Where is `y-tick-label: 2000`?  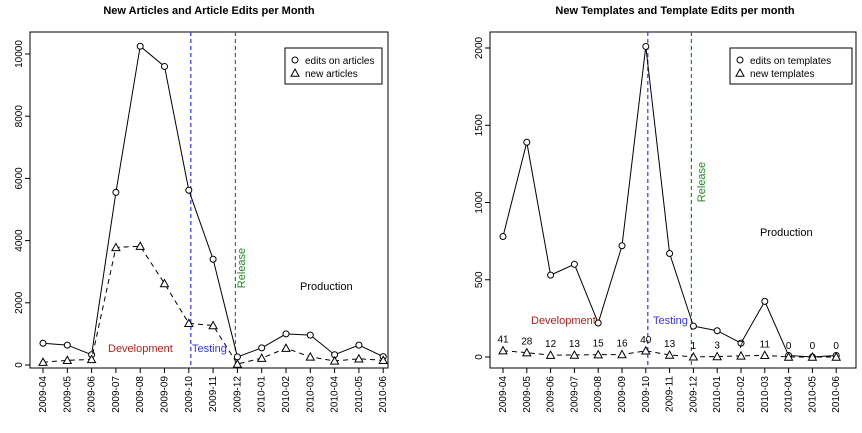
y-tick-label: 2000 is located at coordinates (479, 47).